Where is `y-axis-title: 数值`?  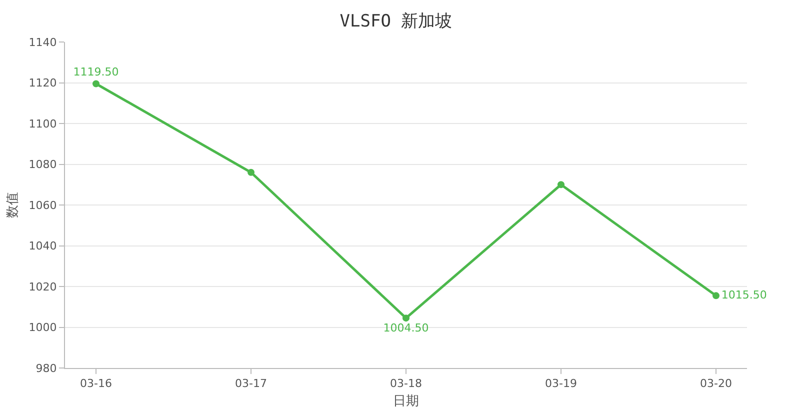
y-axis-title: 数值 is located at coordinates (13, 205).